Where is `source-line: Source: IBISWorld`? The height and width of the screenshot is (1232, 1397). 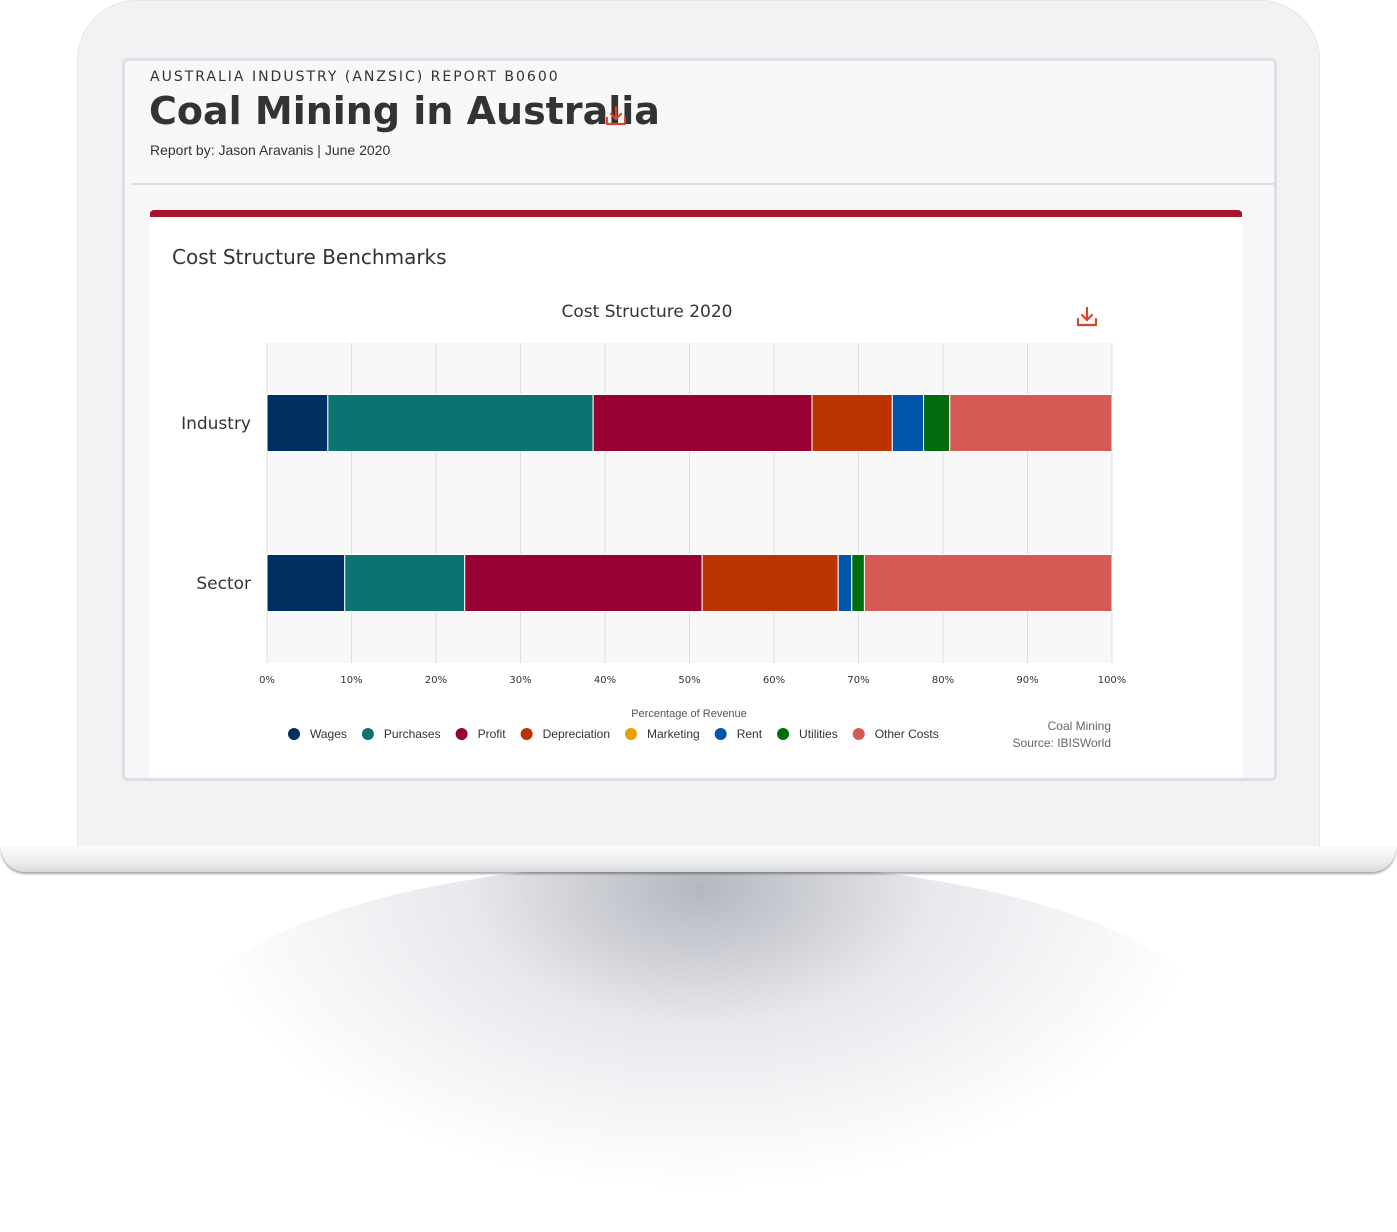
source-line: Source: IBISWorld is located at coordinates (1062, 743).